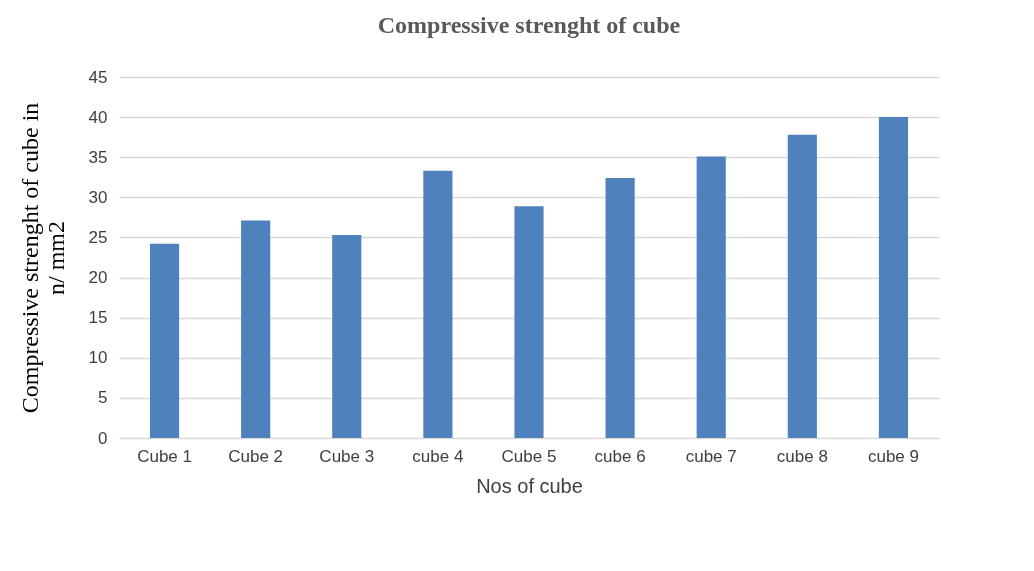 The width and height of the screenshot is (1034, 571). What do you see at coordinates (98, 197) in the screenshot?
I see `y-tick-label: 30` at bounding box center [98, 197].